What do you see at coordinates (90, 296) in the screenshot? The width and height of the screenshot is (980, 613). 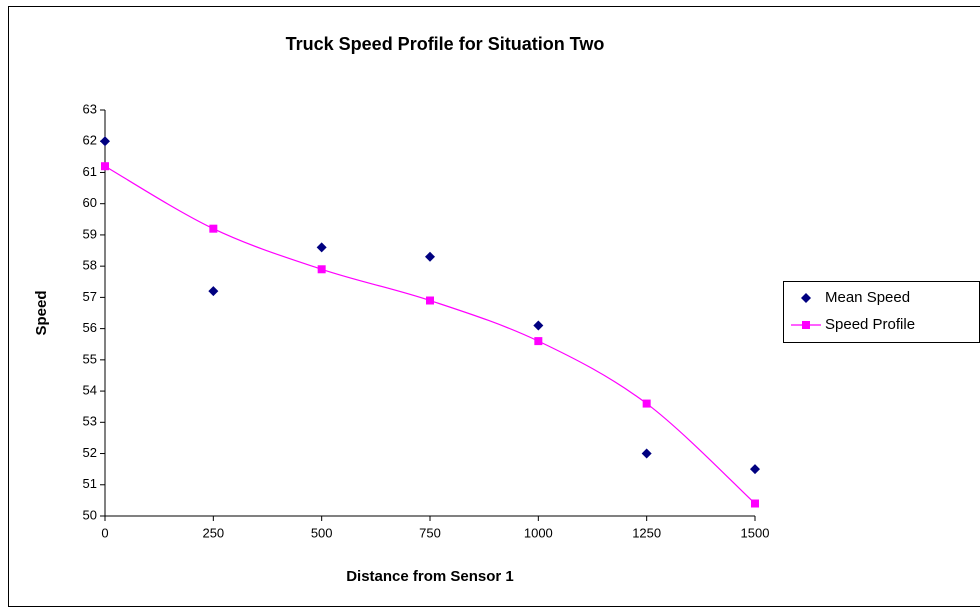 I see `y-tick-label: 57` at bounding box center [90, 296].